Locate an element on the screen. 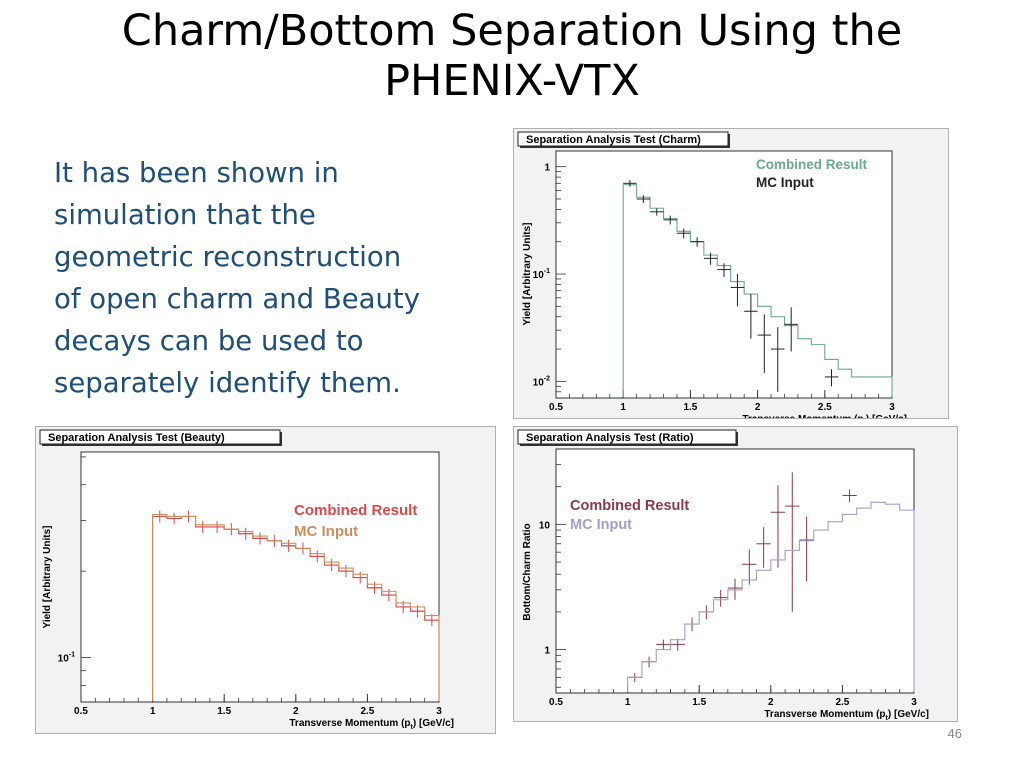 This screenshot has height=768, width=1024. plot-title: Separation Analysis Test (Beauty) is located at coordinates (136, 438).